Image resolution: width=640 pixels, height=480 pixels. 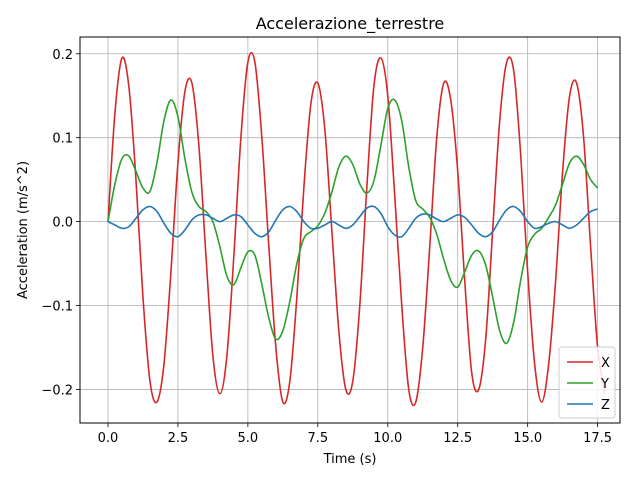 I want to click on legend-label-y: Y, so click(x=604, y=384).